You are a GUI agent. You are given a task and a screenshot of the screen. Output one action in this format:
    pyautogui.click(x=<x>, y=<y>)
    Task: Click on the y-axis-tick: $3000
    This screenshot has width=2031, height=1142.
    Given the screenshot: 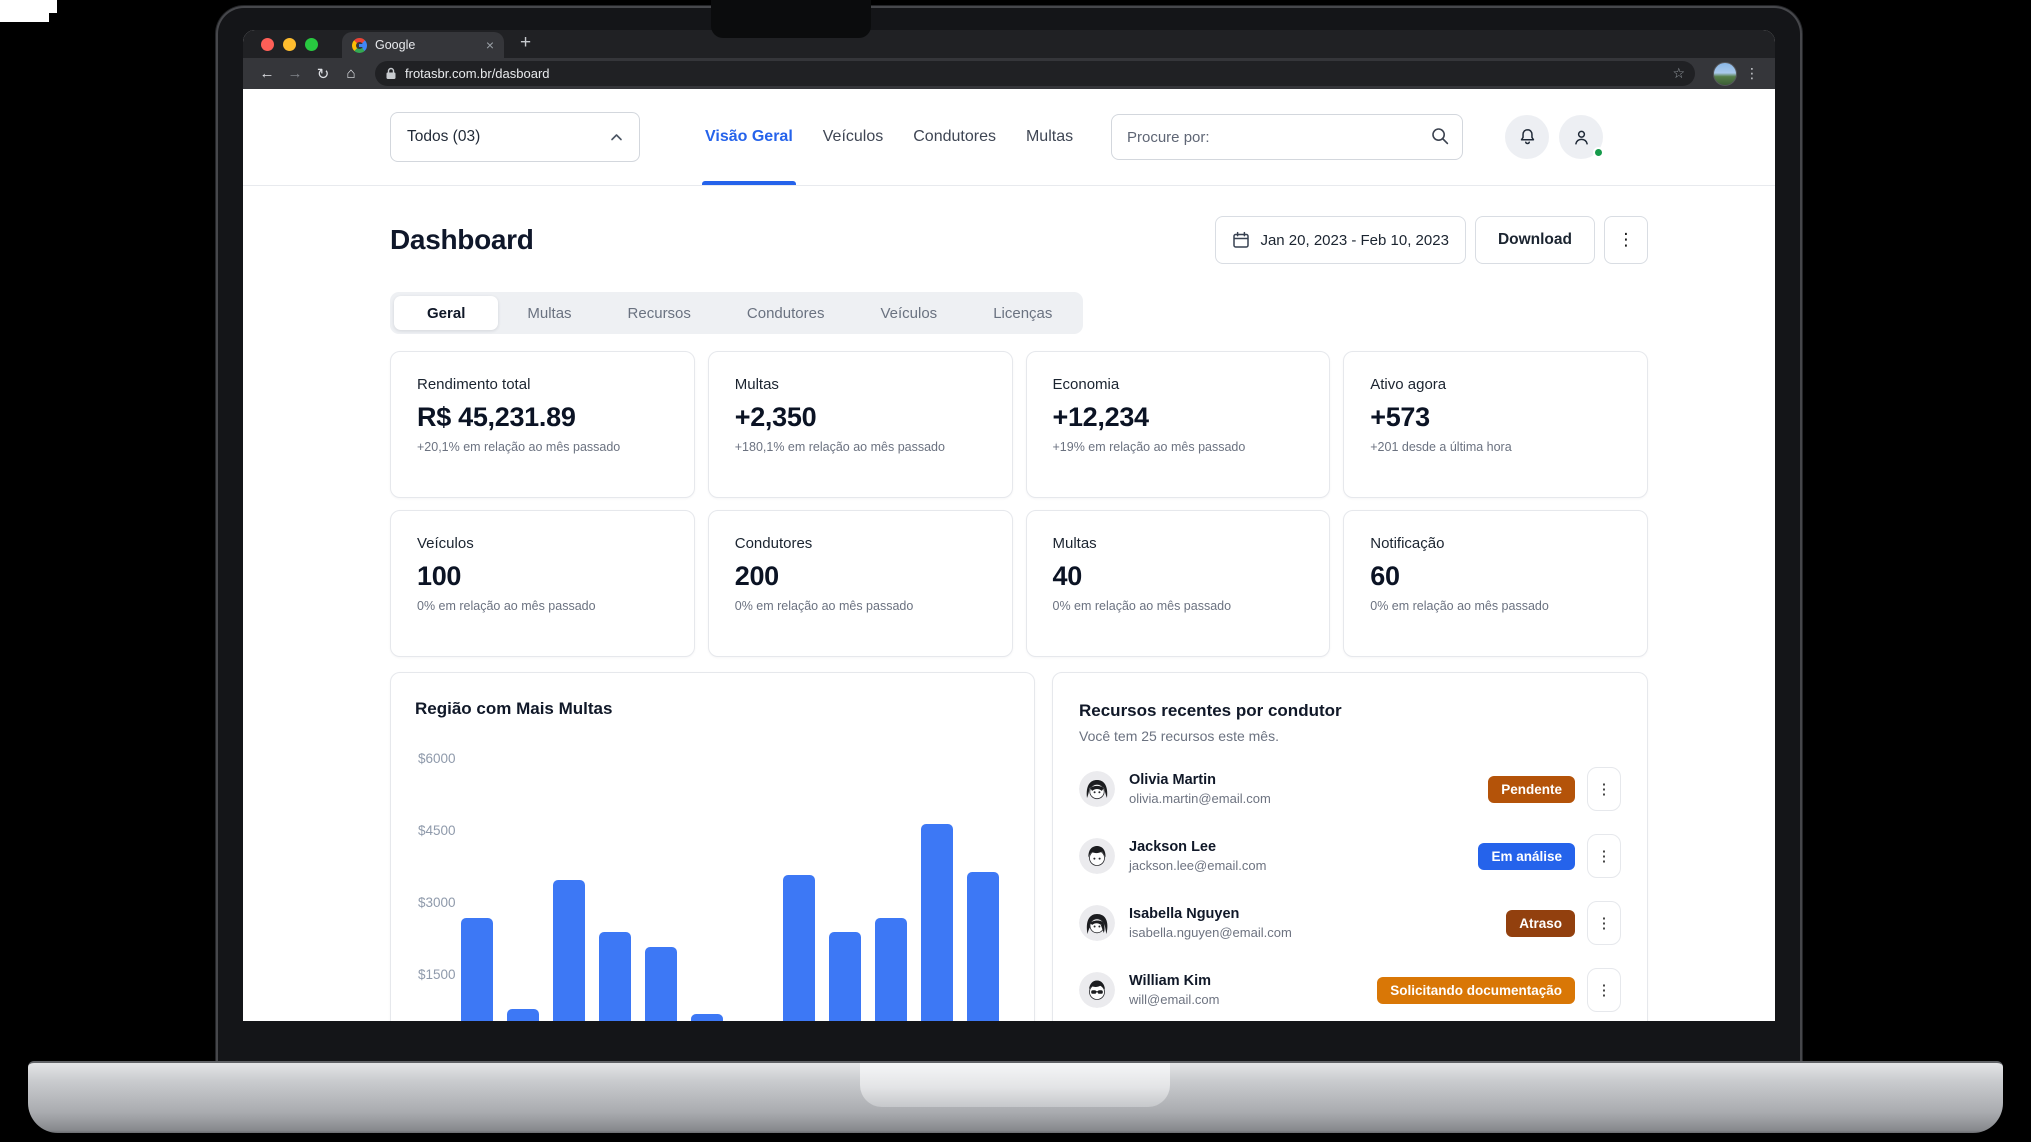 What is the action you would take?
    pyautogui.click(x=437, y=902)
    